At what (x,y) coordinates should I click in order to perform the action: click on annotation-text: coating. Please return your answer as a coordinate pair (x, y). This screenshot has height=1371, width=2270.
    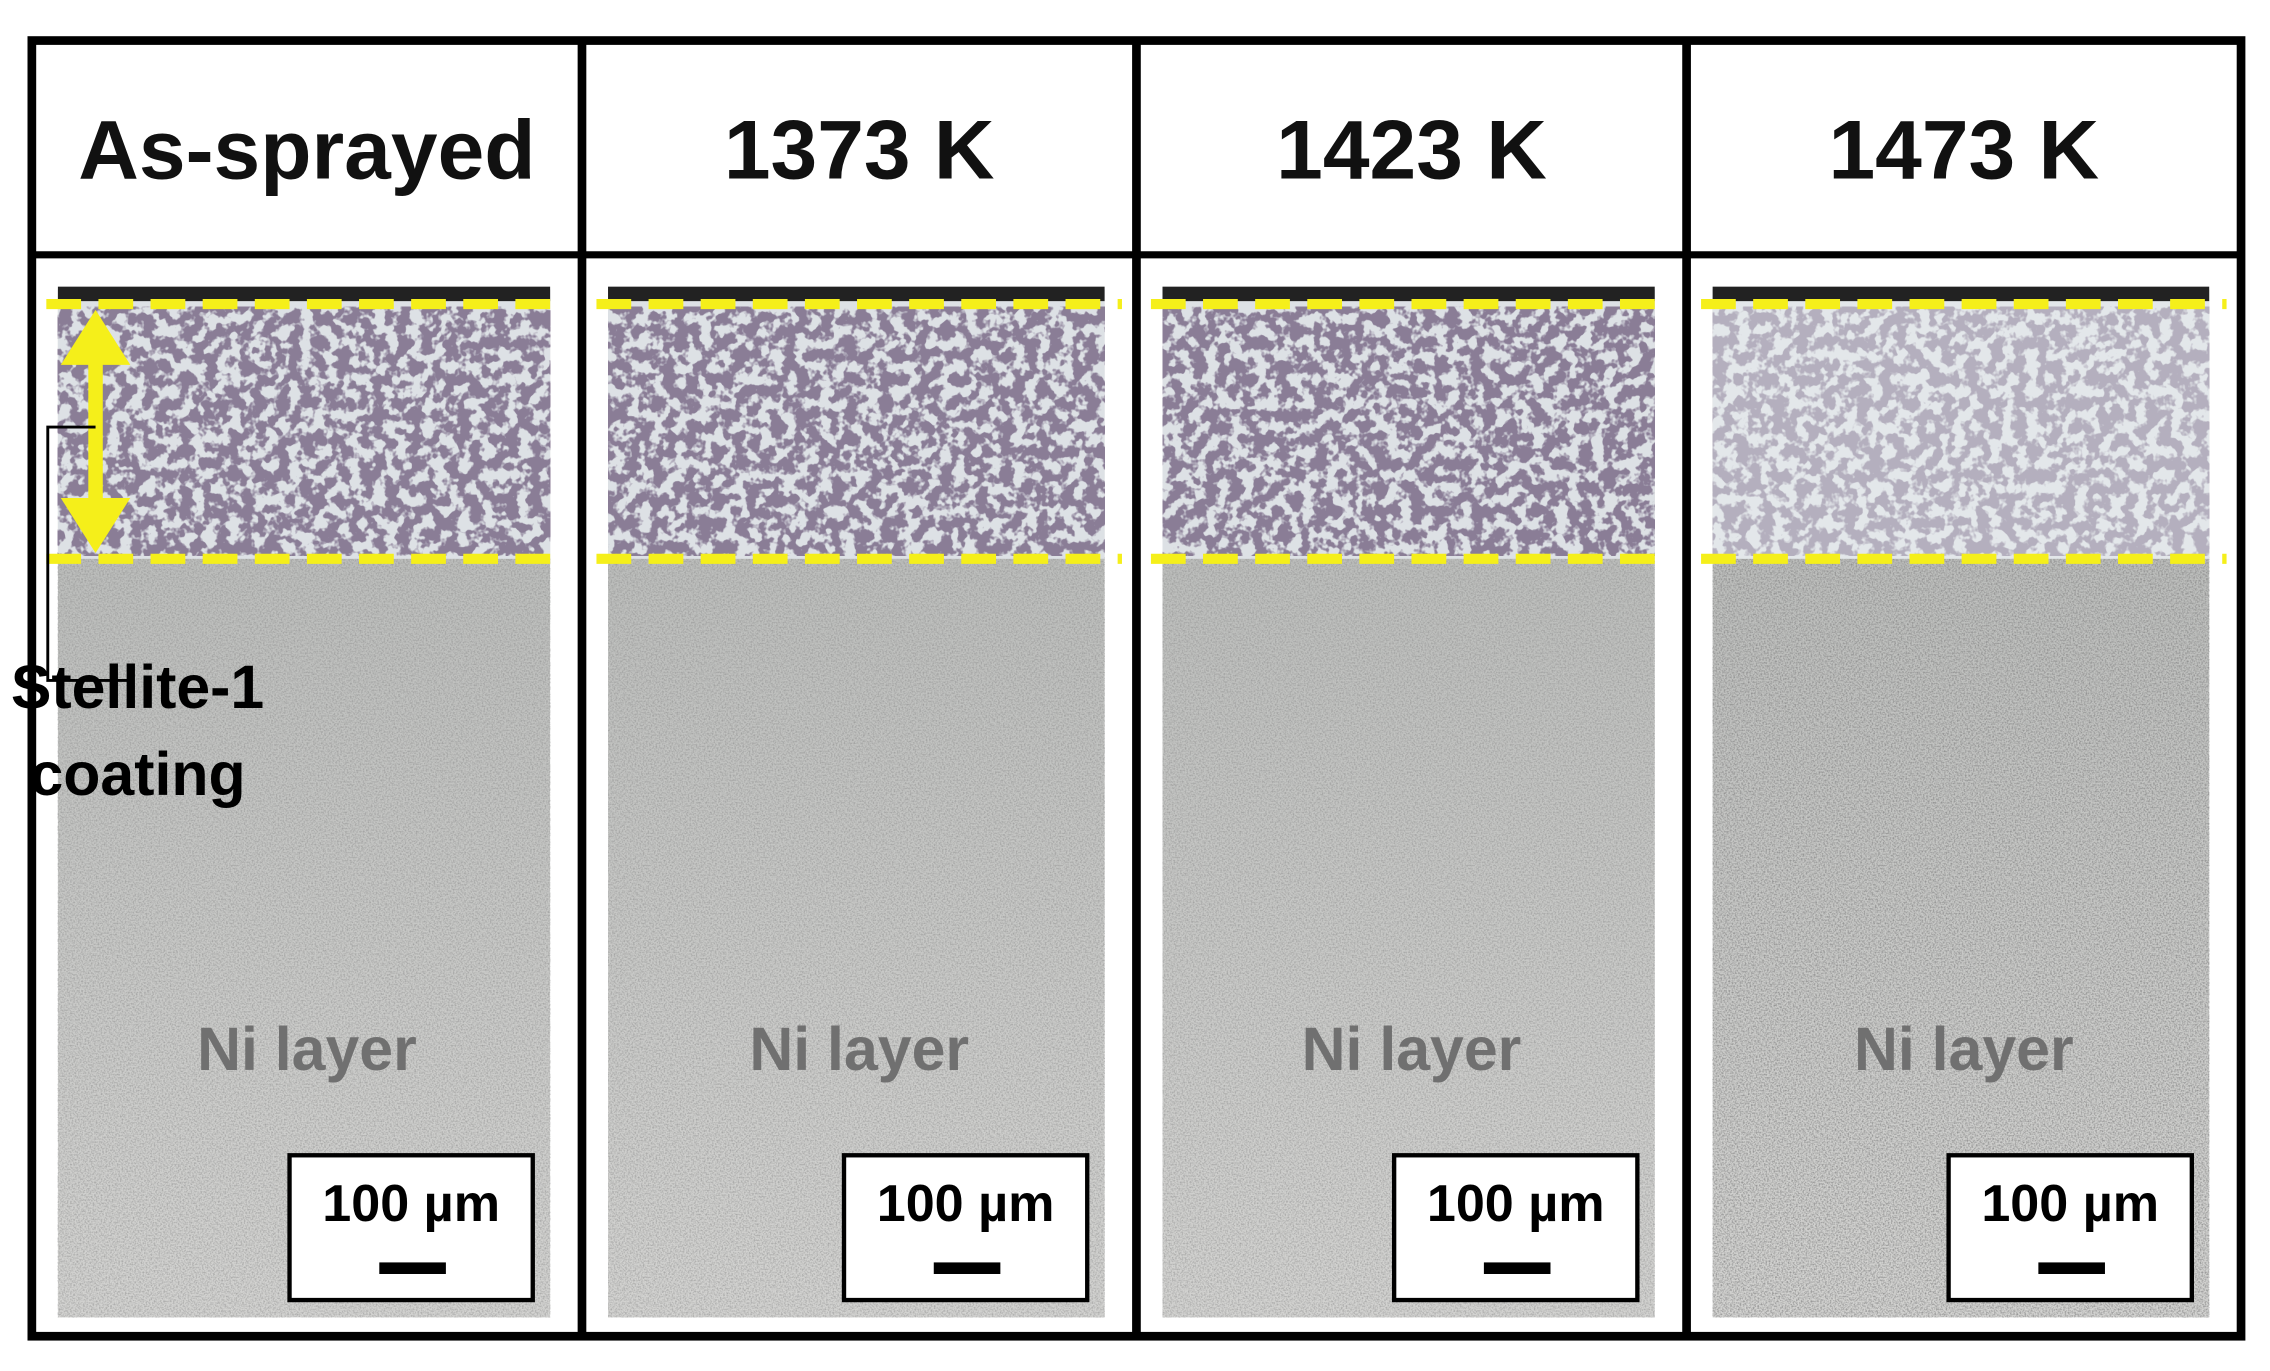
    Looking at the image, I should click on (137, 774).